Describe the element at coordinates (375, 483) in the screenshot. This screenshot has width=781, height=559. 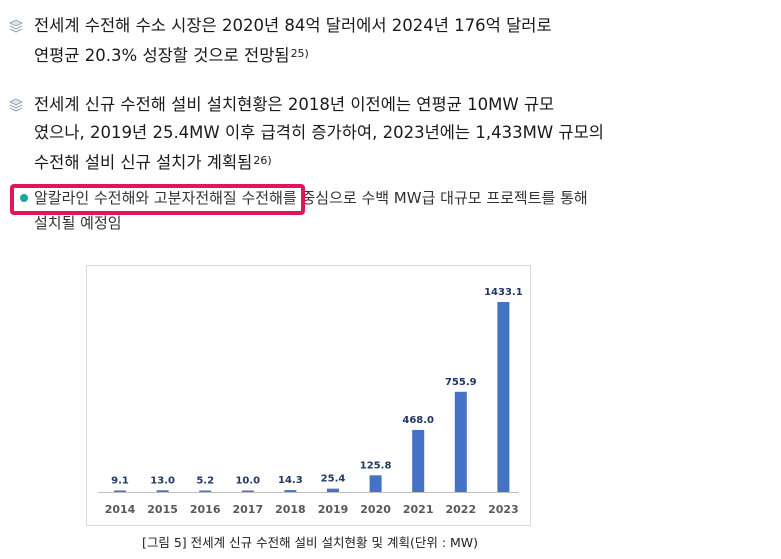
I see `bar-2020` at that location.